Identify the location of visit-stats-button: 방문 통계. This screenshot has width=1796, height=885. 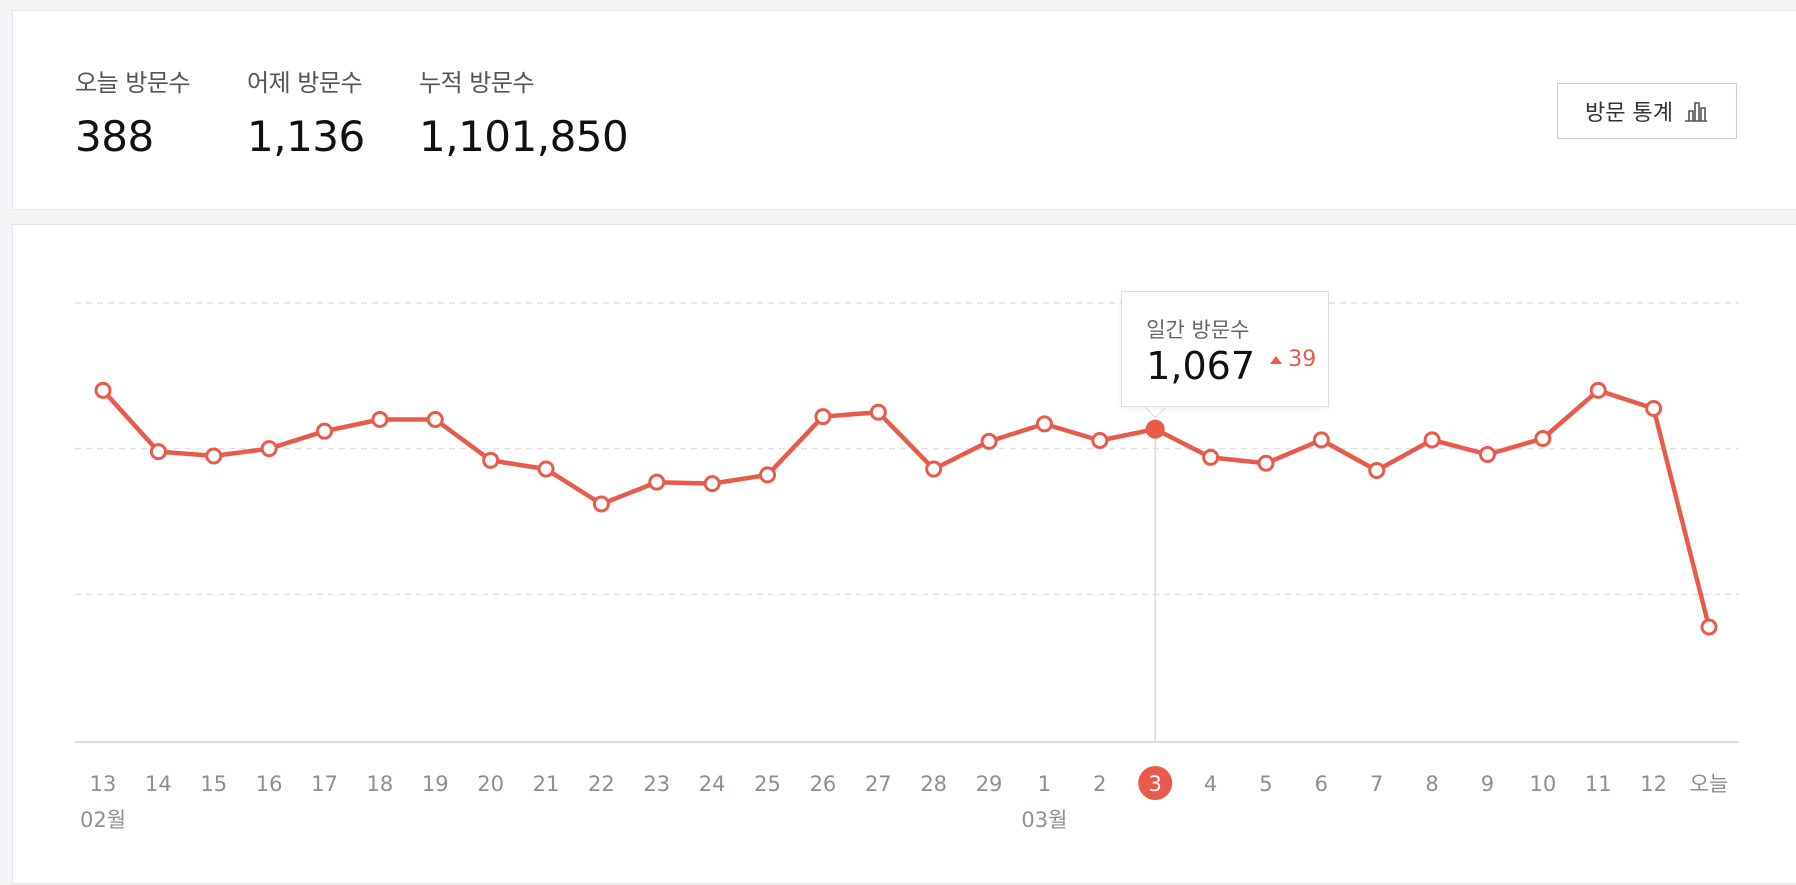
(1647, 111).